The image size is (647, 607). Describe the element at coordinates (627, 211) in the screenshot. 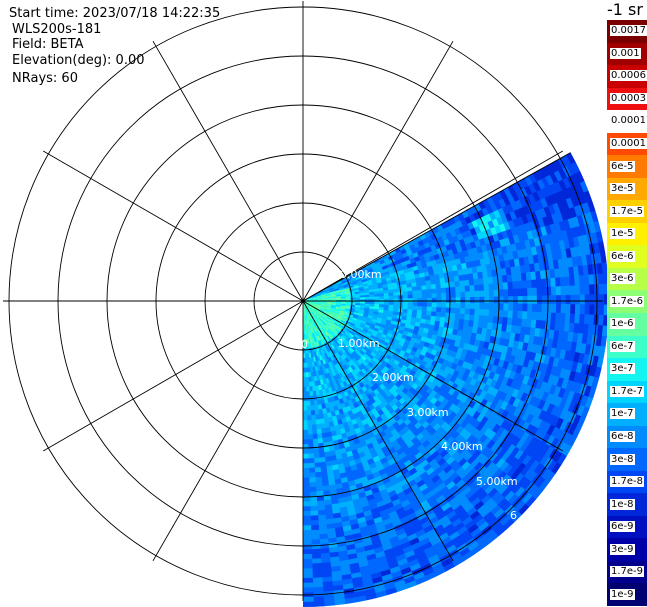

I see `colorbar-tick-label: 1.7e-5` at that location.